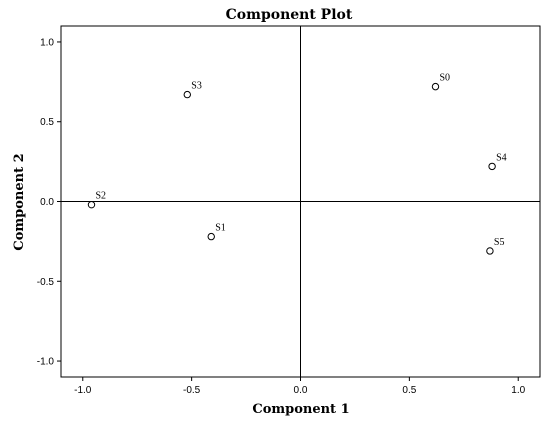  Describe the element at coordinates (444, 78) in the screenshot. I see `point-label-s0: S0` at that location.